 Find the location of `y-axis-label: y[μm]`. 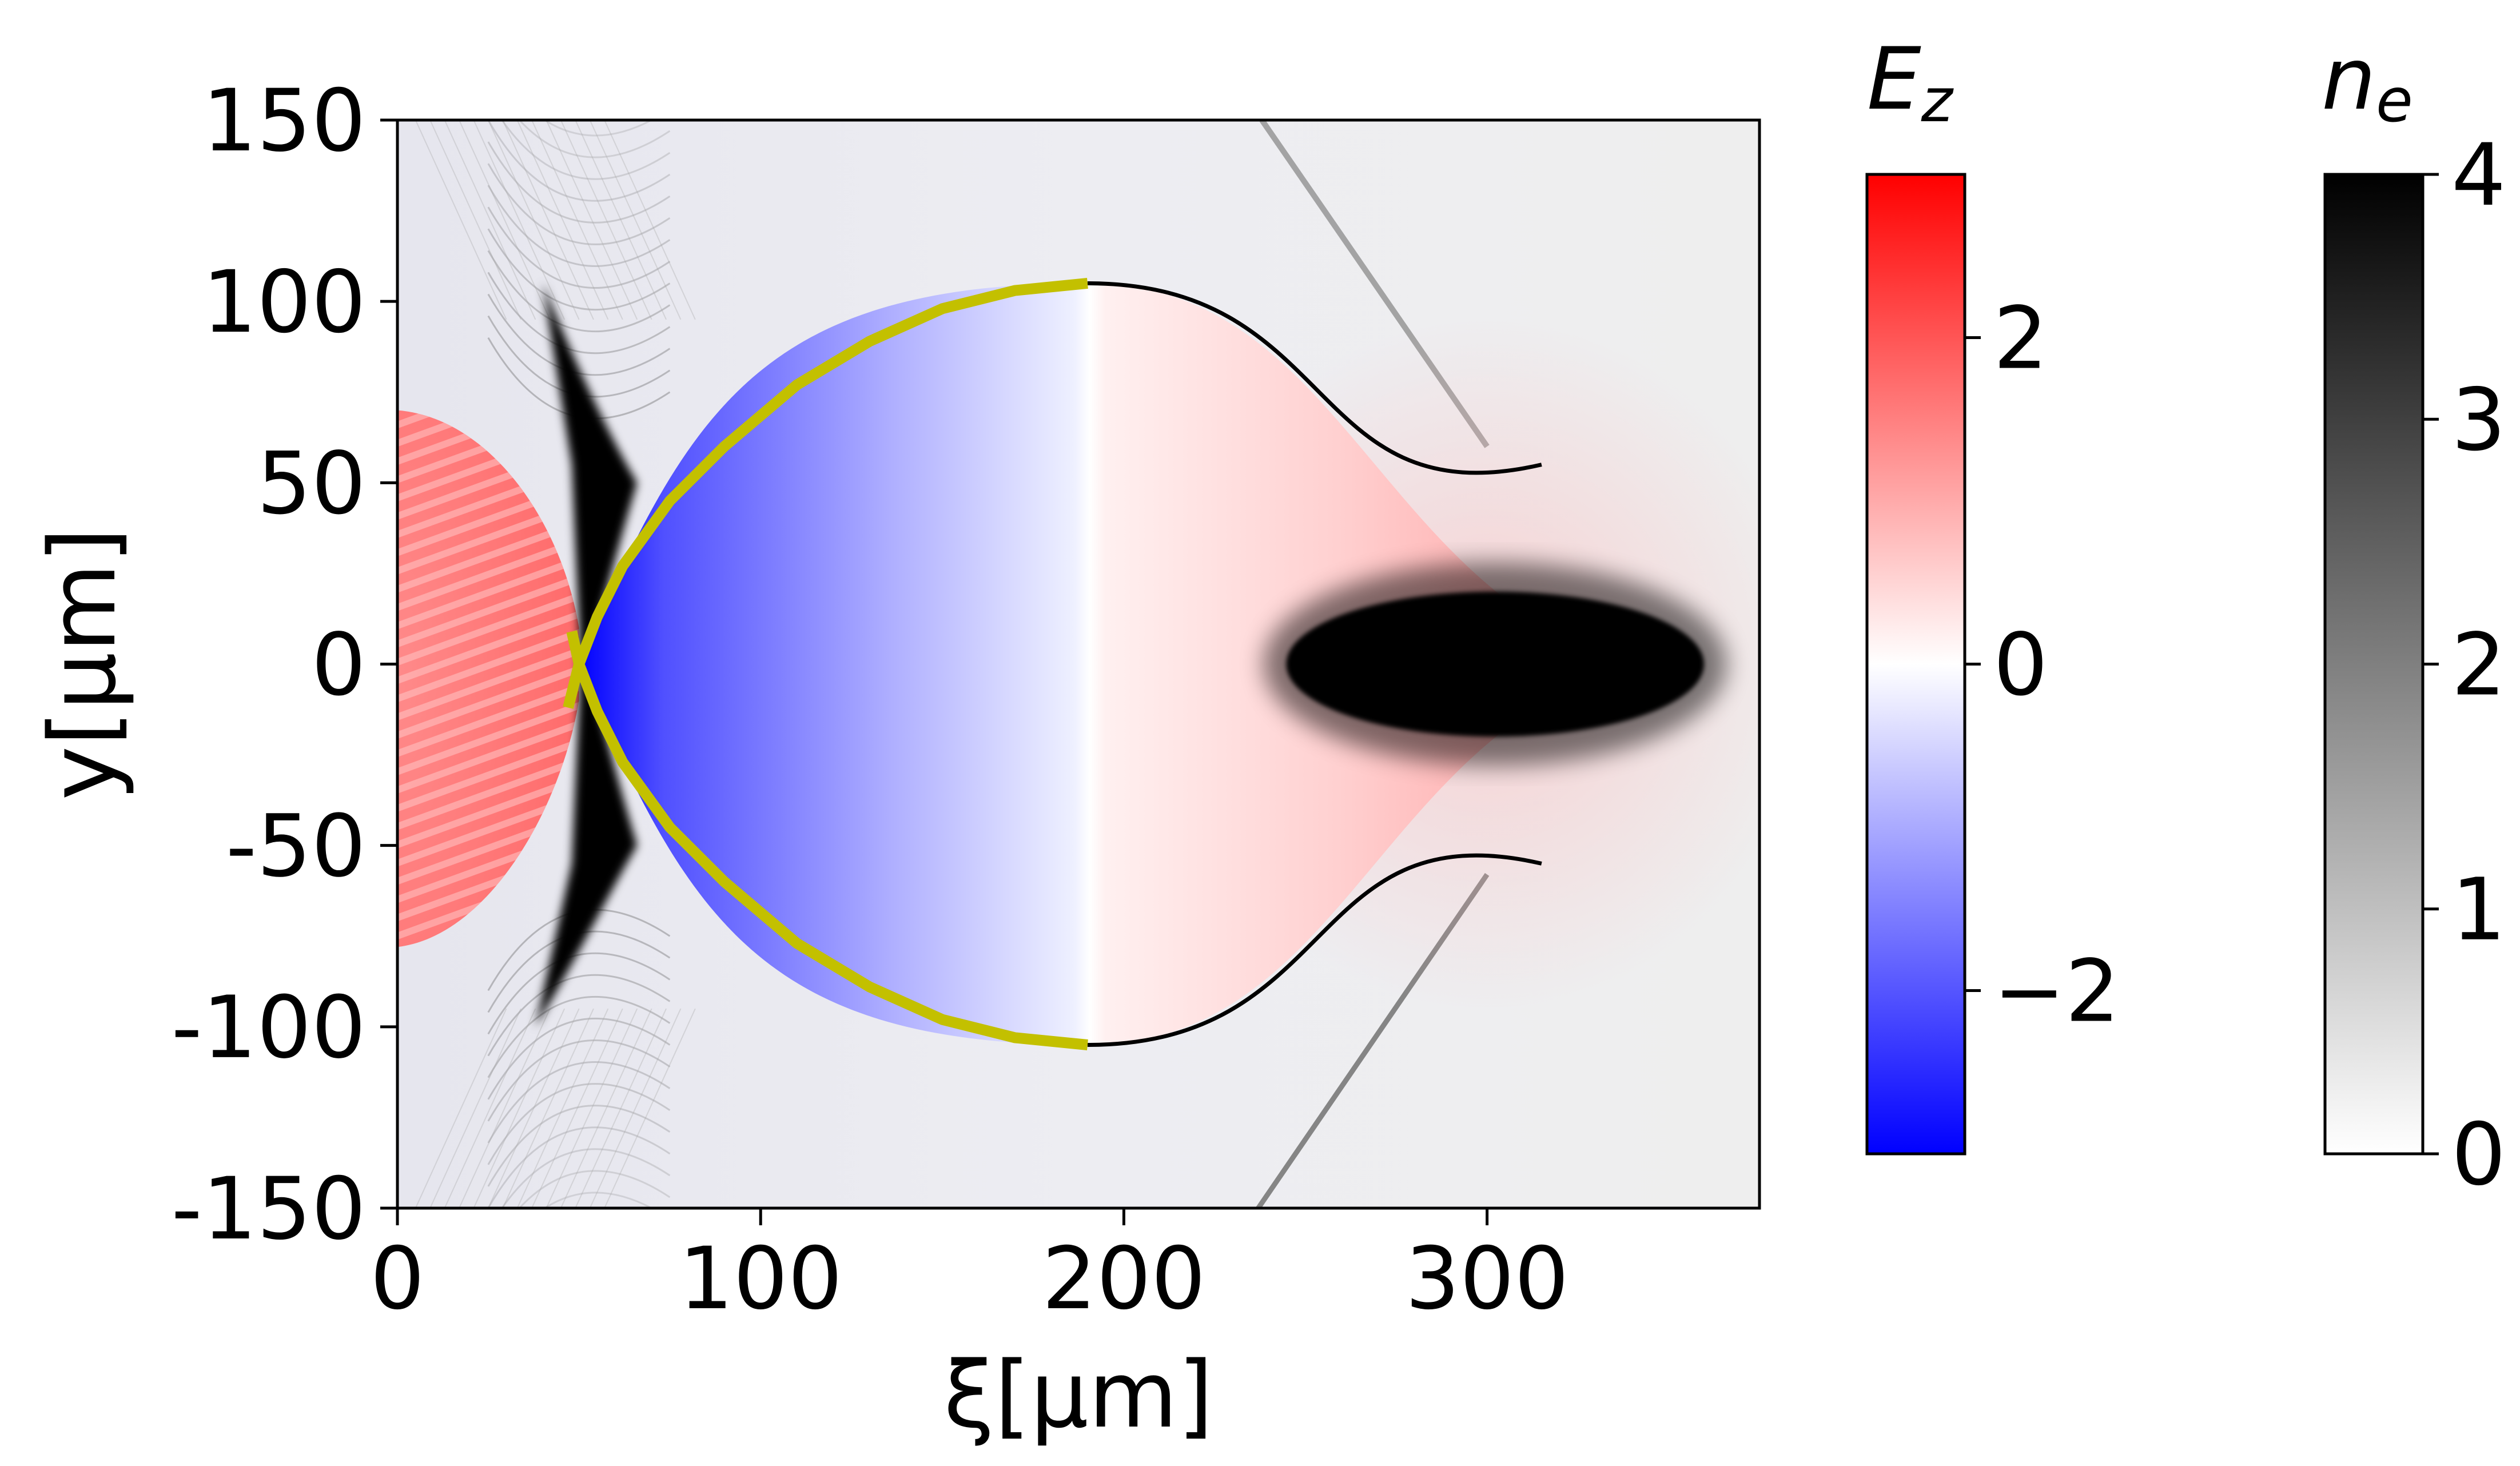

y-axis-label: y[μm] is located at coordinates (82, 663).